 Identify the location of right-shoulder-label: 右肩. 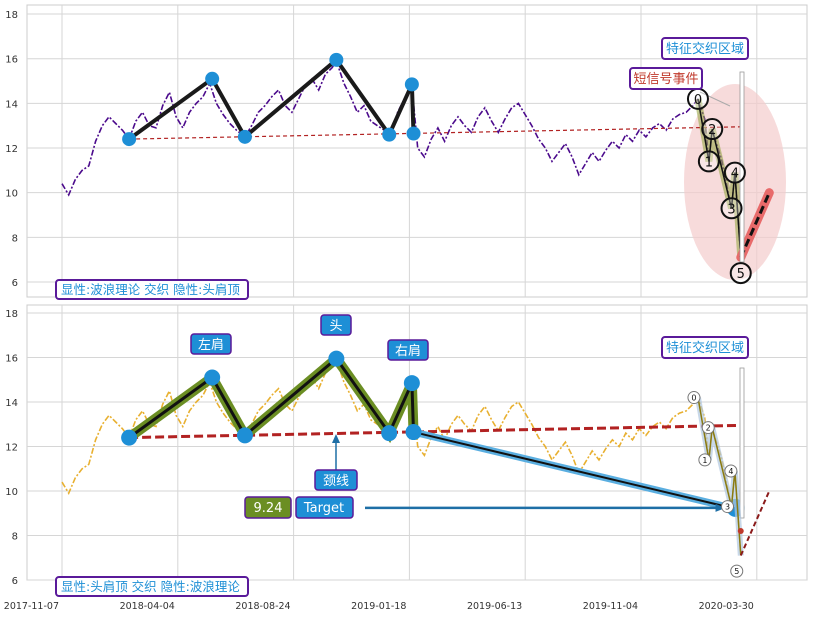
(408, 350).